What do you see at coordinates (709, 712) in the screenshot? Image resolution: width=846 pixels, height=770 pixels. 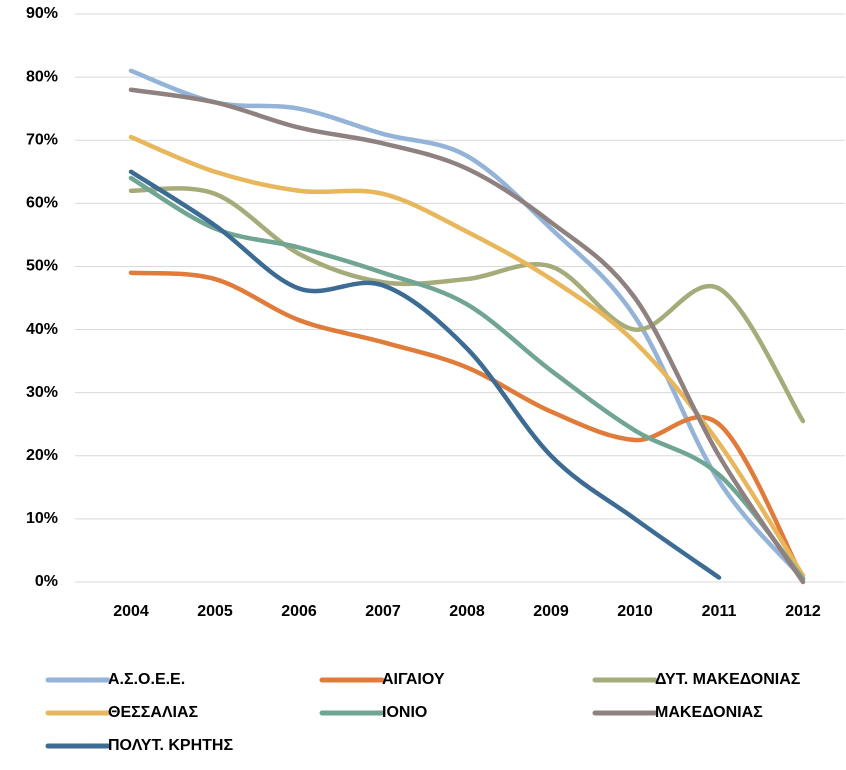 I see `legend-label: ΜΑΚΕΔΟΝΙΑΣ` at bounding box center [709, 712].